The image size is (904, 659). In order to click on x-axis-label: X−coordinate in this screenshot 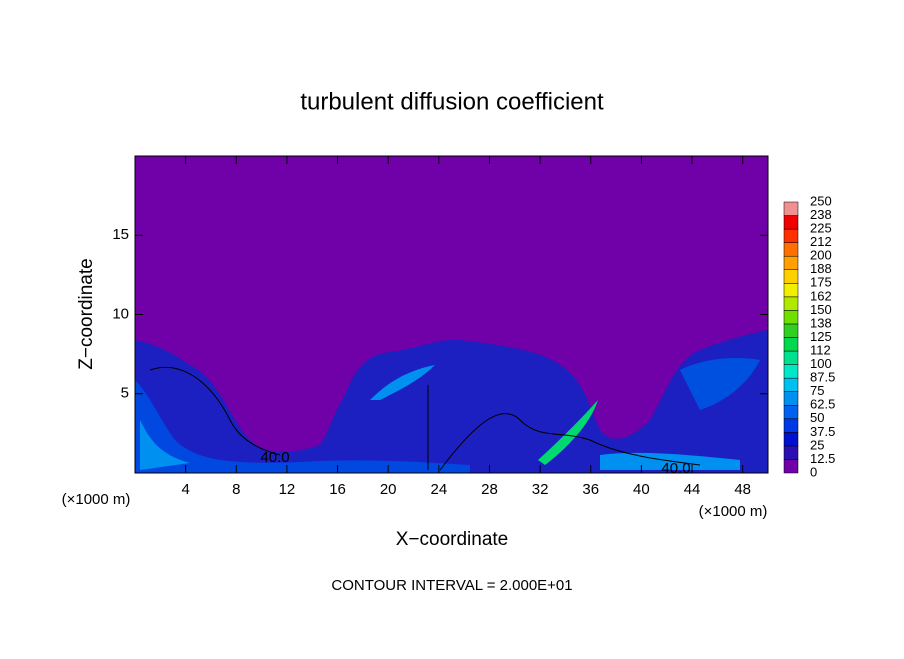, I will do `click(452, 539)`.